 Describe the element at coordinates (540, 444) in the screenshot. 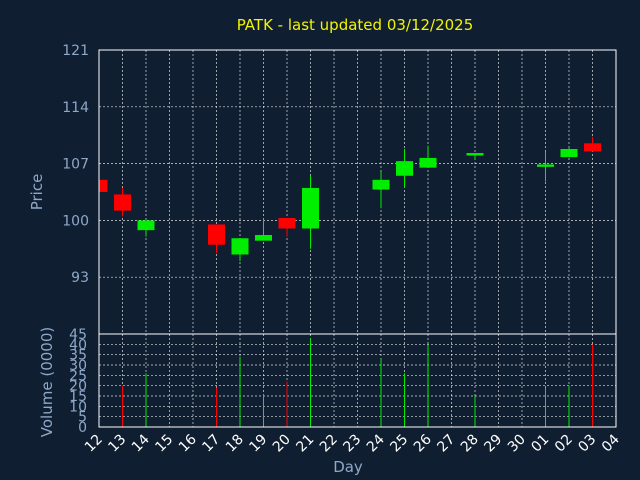

I see `x-tick-01-19: 01` at that location.